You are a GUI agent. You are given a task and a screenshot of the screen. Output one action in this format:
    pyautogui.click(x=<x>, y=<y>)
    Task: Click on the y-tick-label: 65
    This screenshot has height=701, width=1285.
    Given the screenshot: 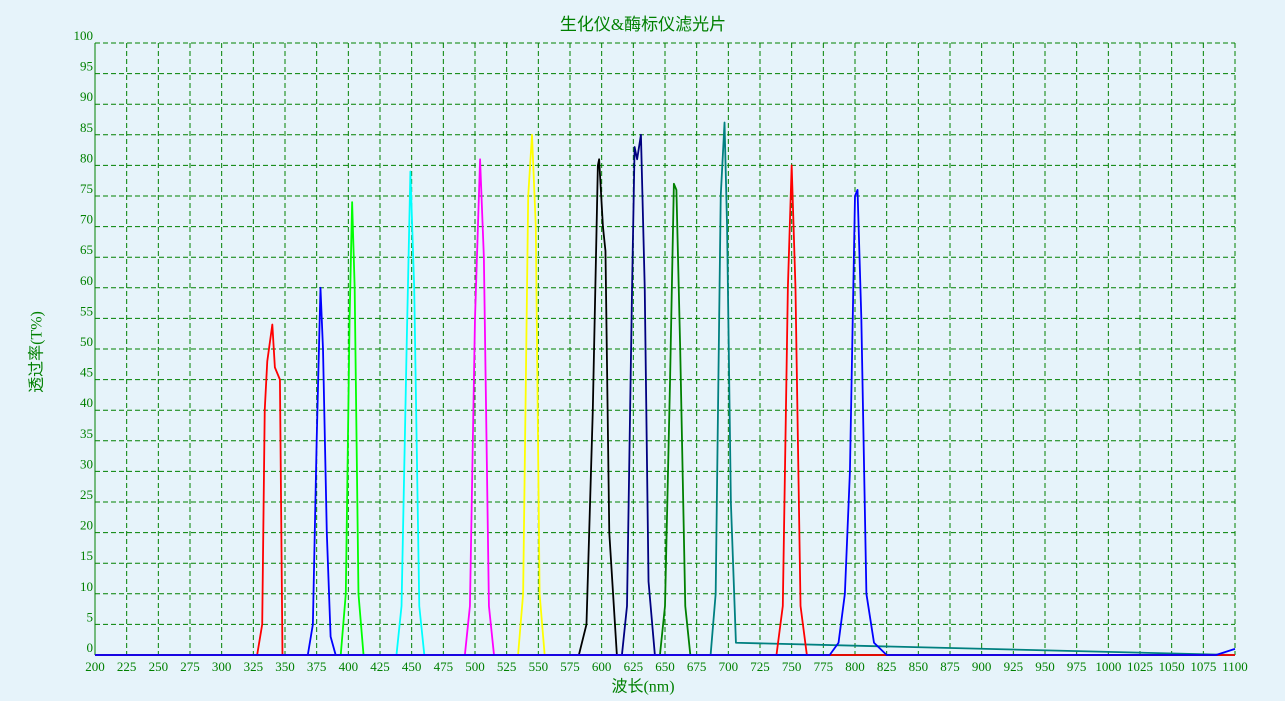 What is the action you would take?
    pyautogui.click(x=86, y=249)
    